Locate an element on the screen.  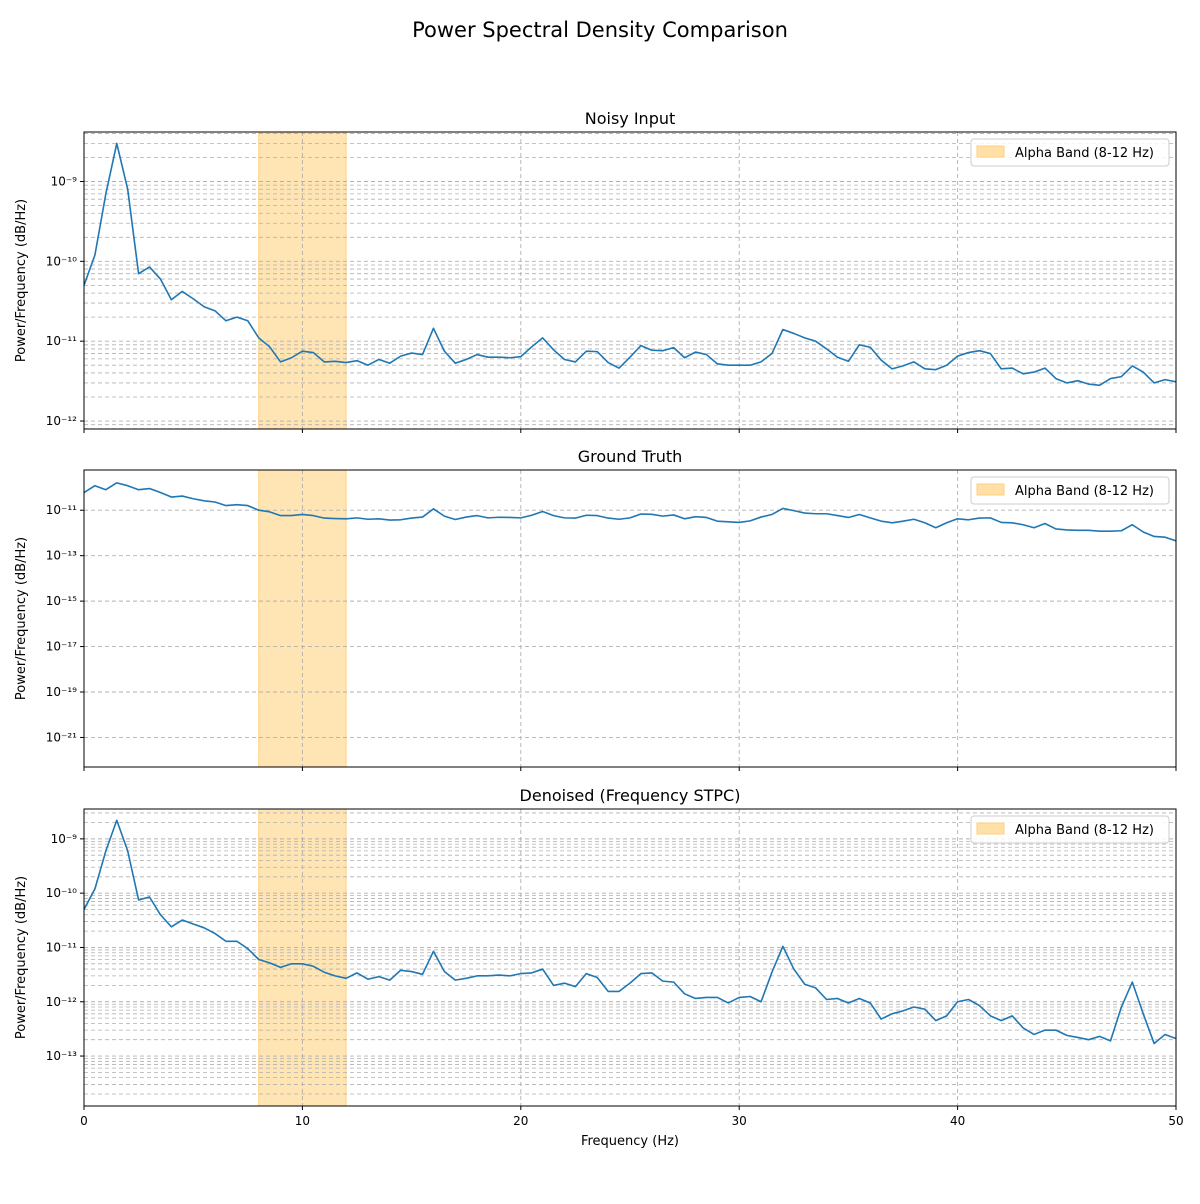
x-tick-label: 20 is located at coordinates (520, 1121).